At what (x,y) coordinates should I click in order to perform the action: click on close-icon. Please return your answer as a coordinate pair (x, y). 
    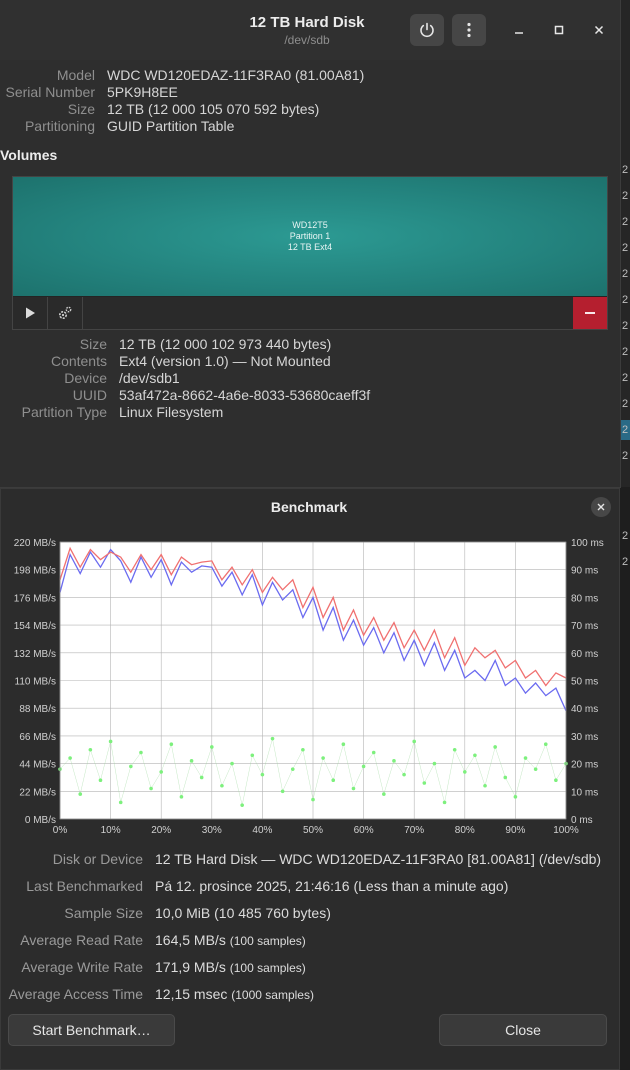
    Looking at the image, I should click on (601, 507).